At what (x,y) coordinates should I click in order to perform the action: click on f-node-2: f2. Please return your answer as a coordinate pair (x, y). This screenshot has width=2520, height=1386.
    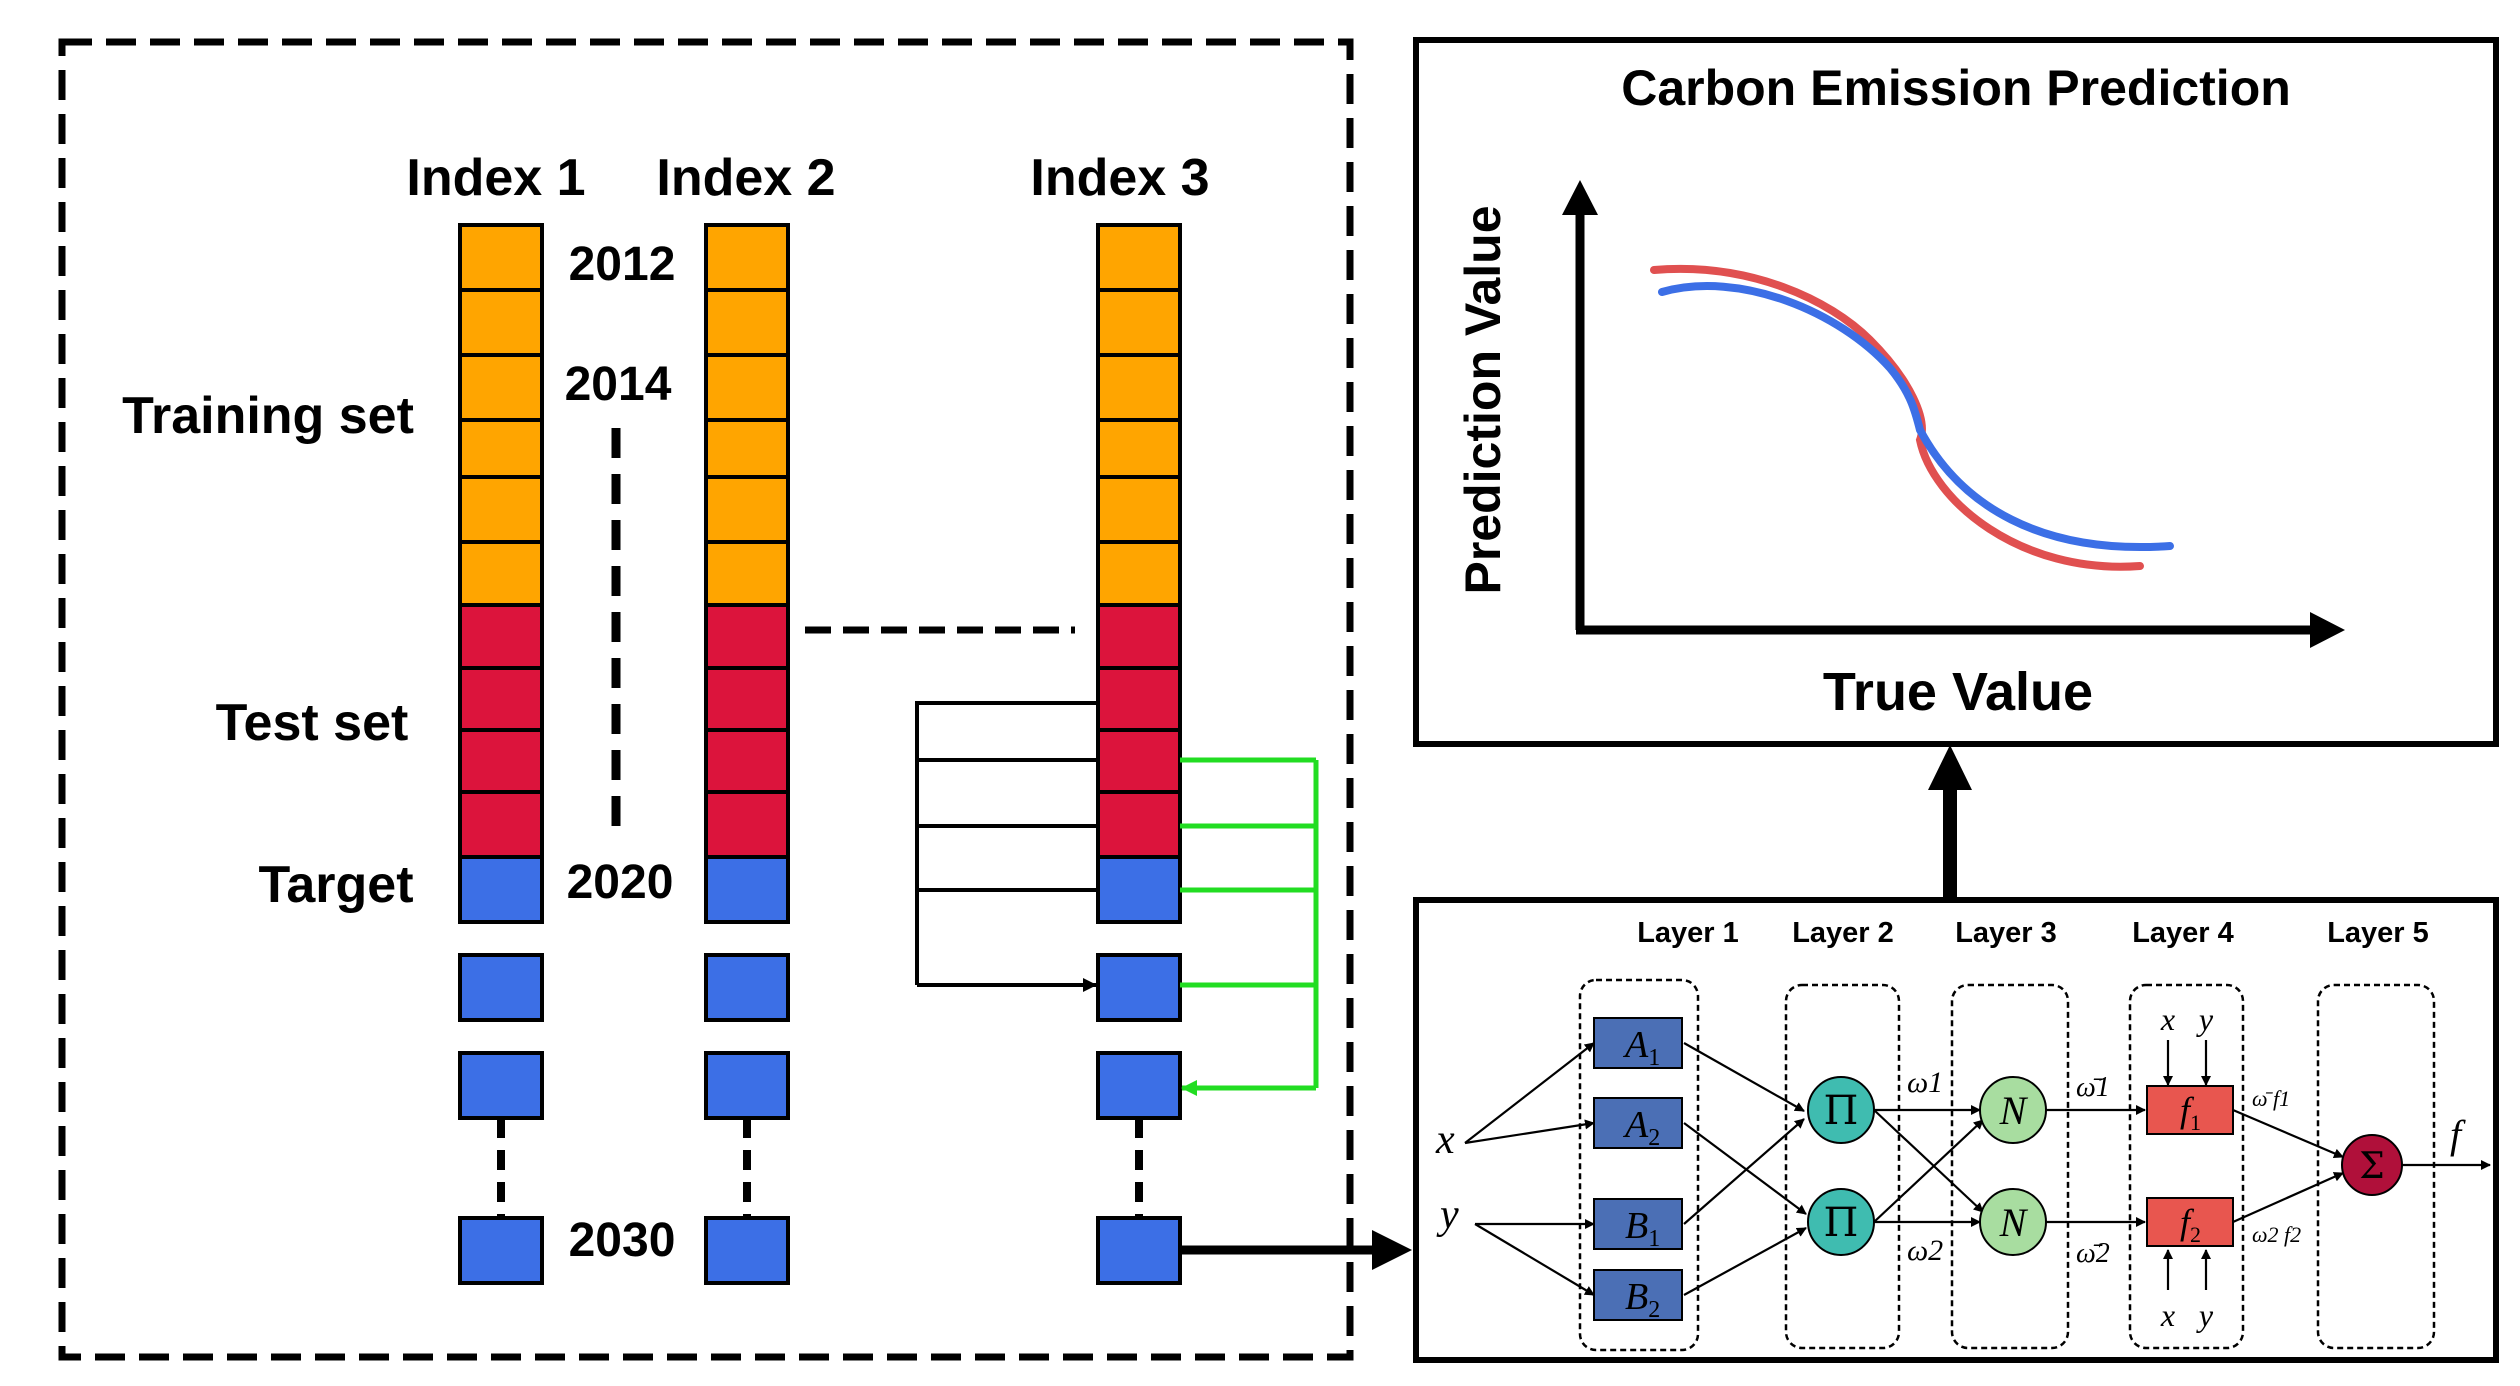
    Looking at the image, I should click on (2190, 1222).